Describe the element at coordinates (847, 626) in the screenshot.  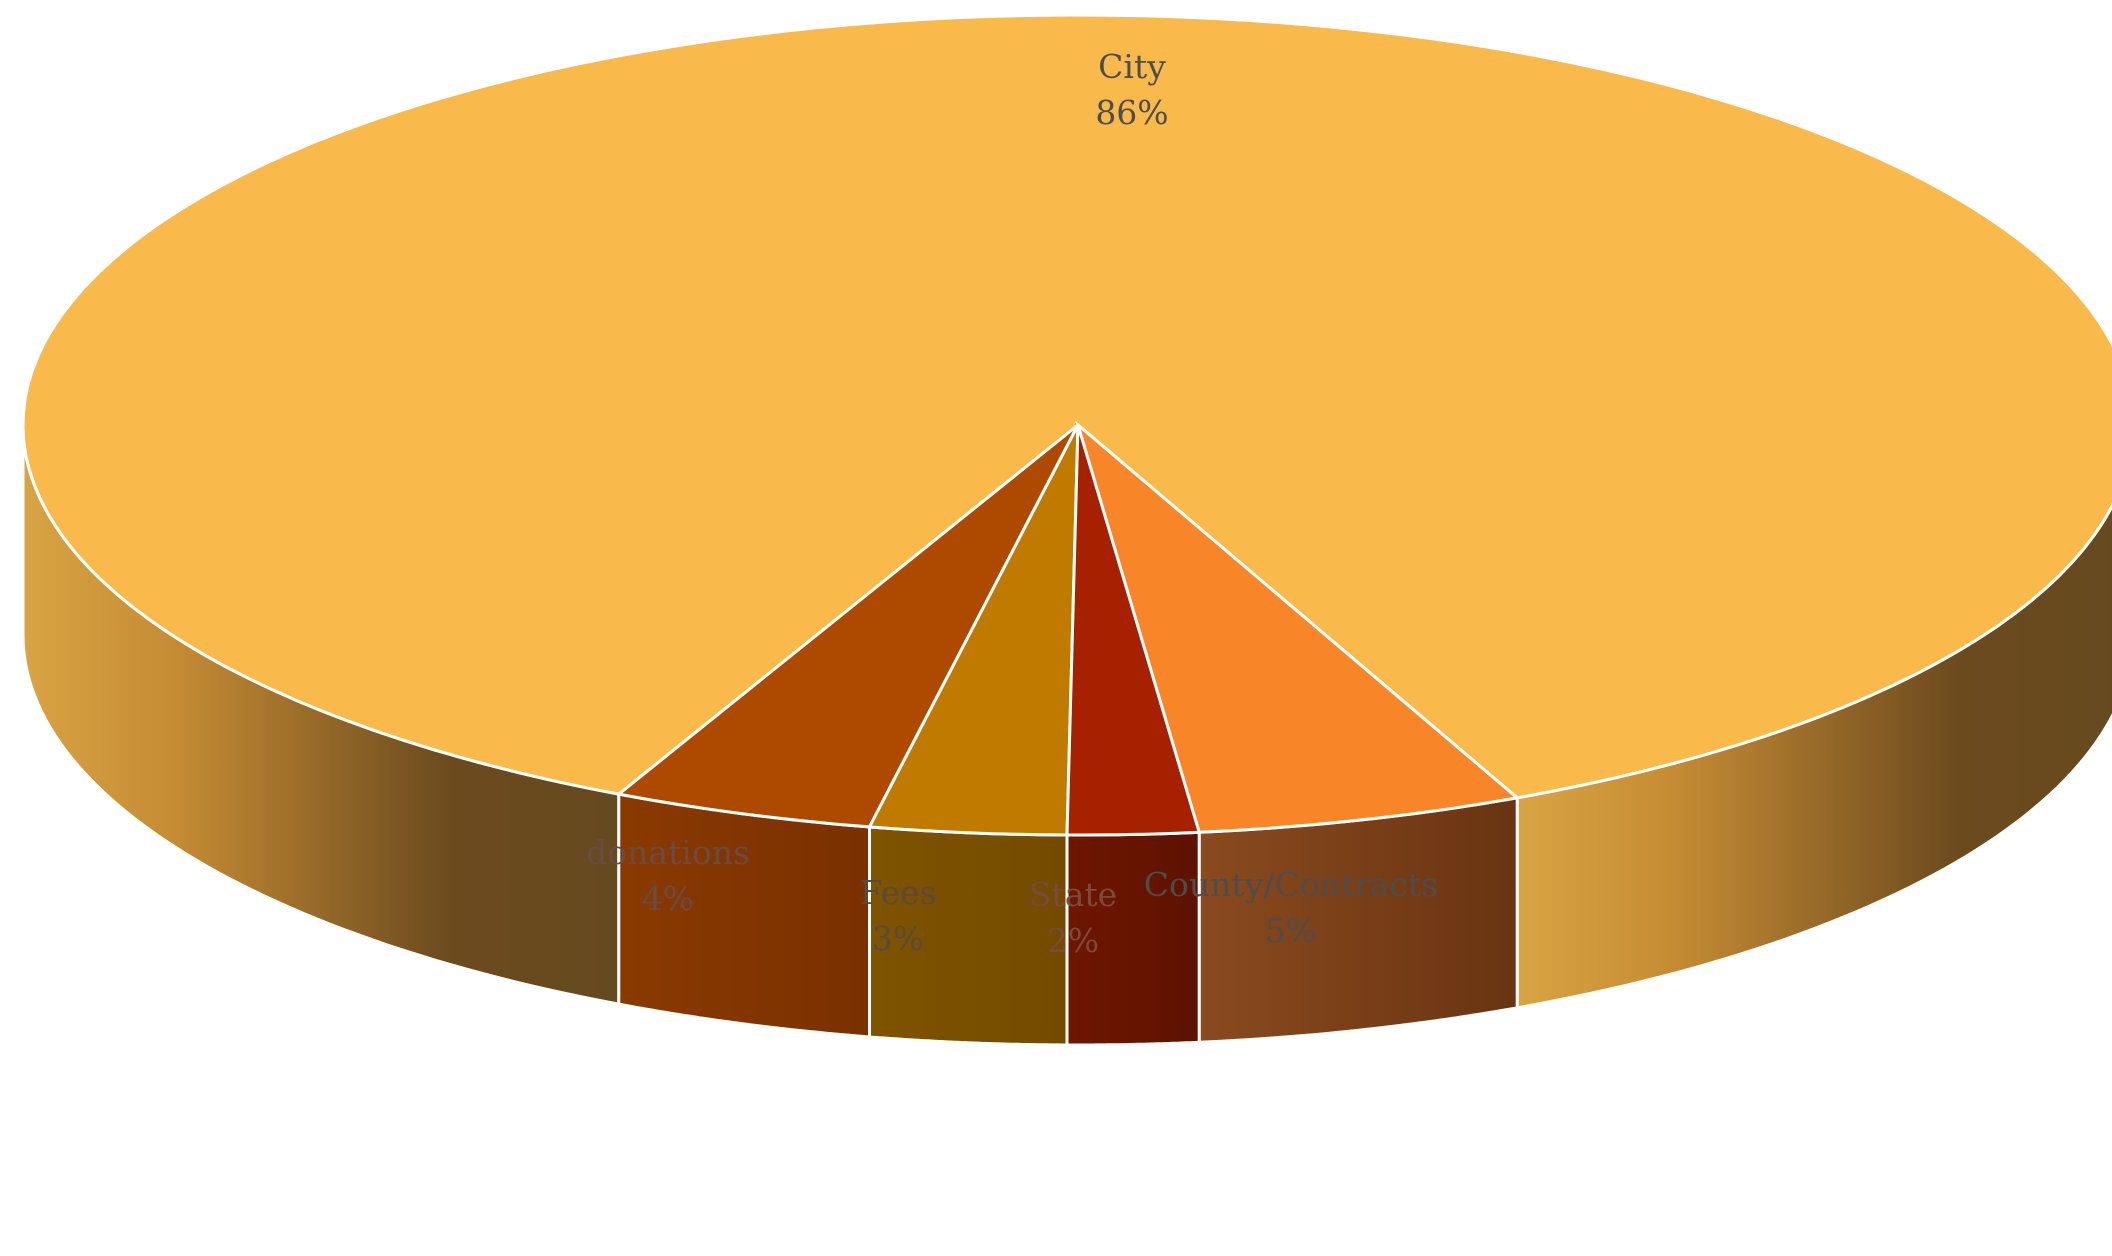
I see `slice-donations` at that location.